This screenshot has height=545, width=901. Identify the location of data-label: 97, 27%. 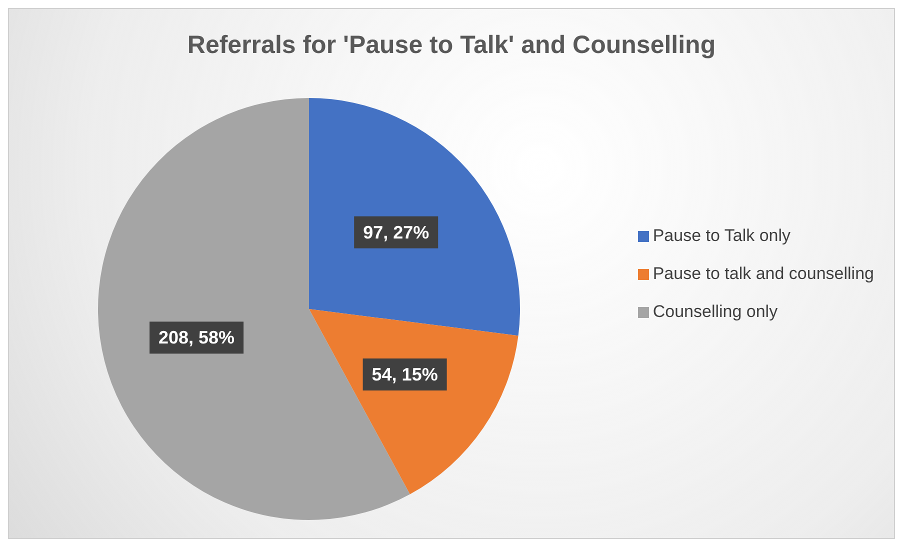
(396, 232).